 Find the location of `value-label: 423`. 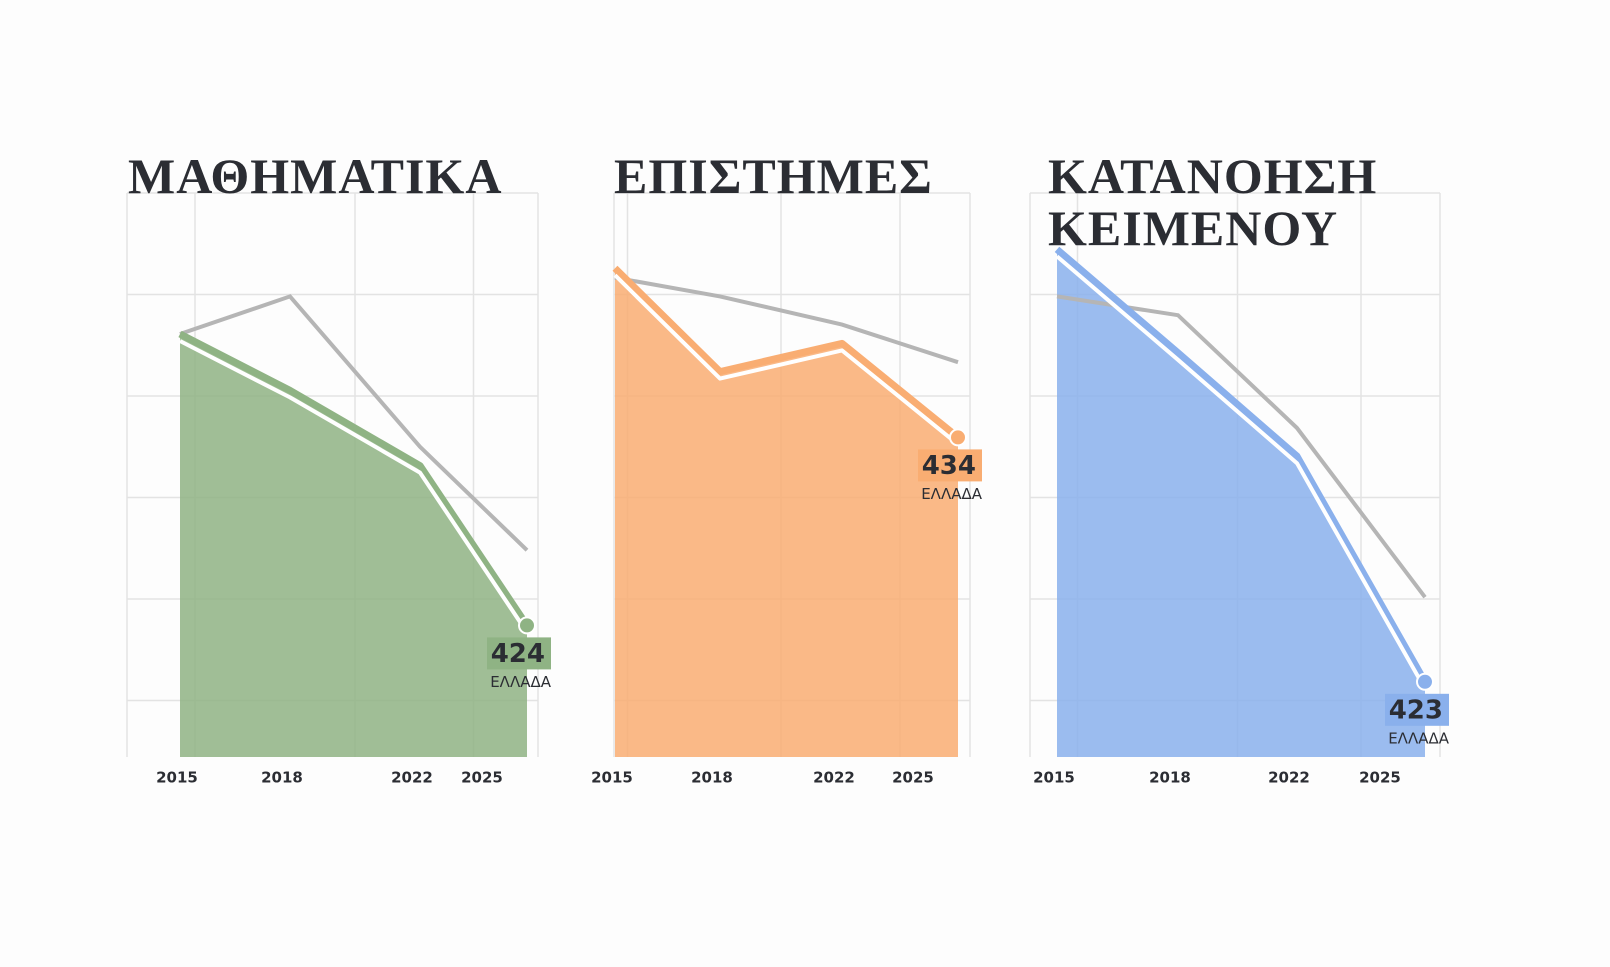

value-label: 423 is located at coordinates (1416, 710).